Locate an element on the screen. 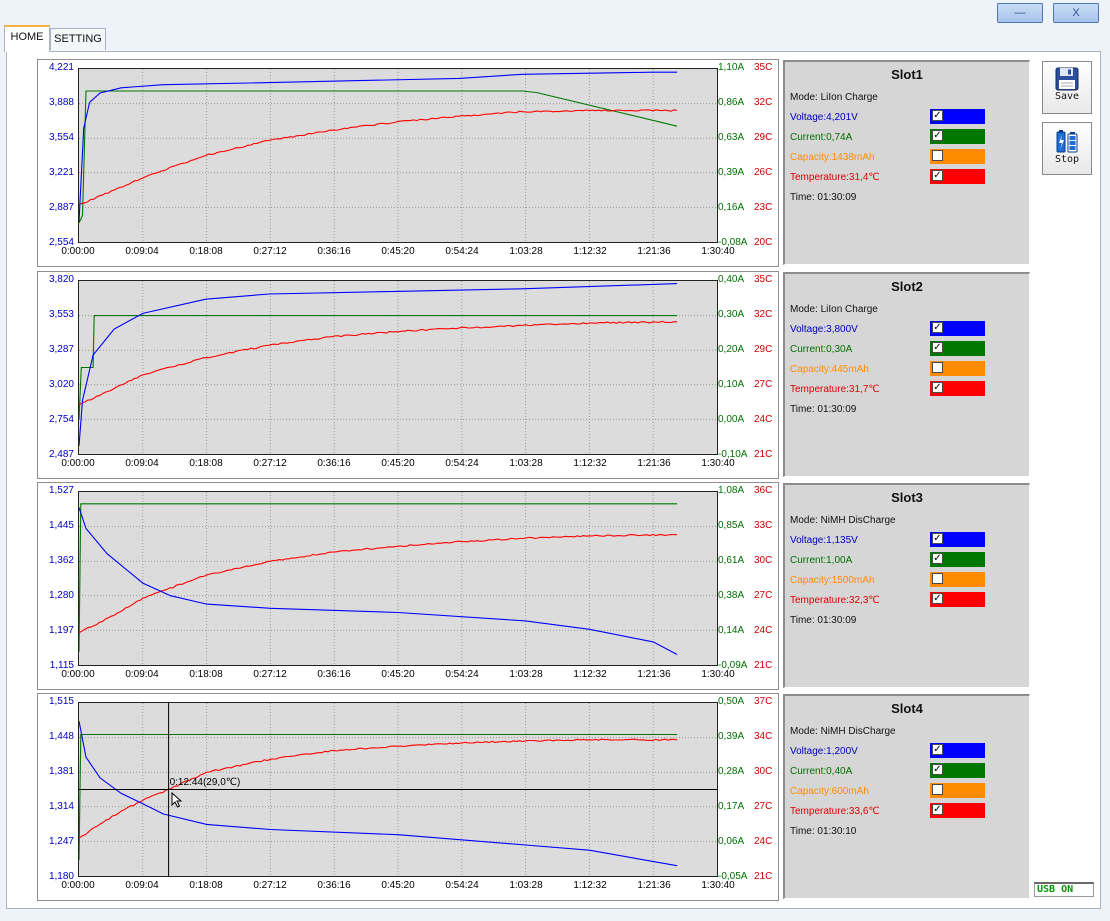  slot1-voltage-checkbox: ✓ is located at coordinates (937, 115).